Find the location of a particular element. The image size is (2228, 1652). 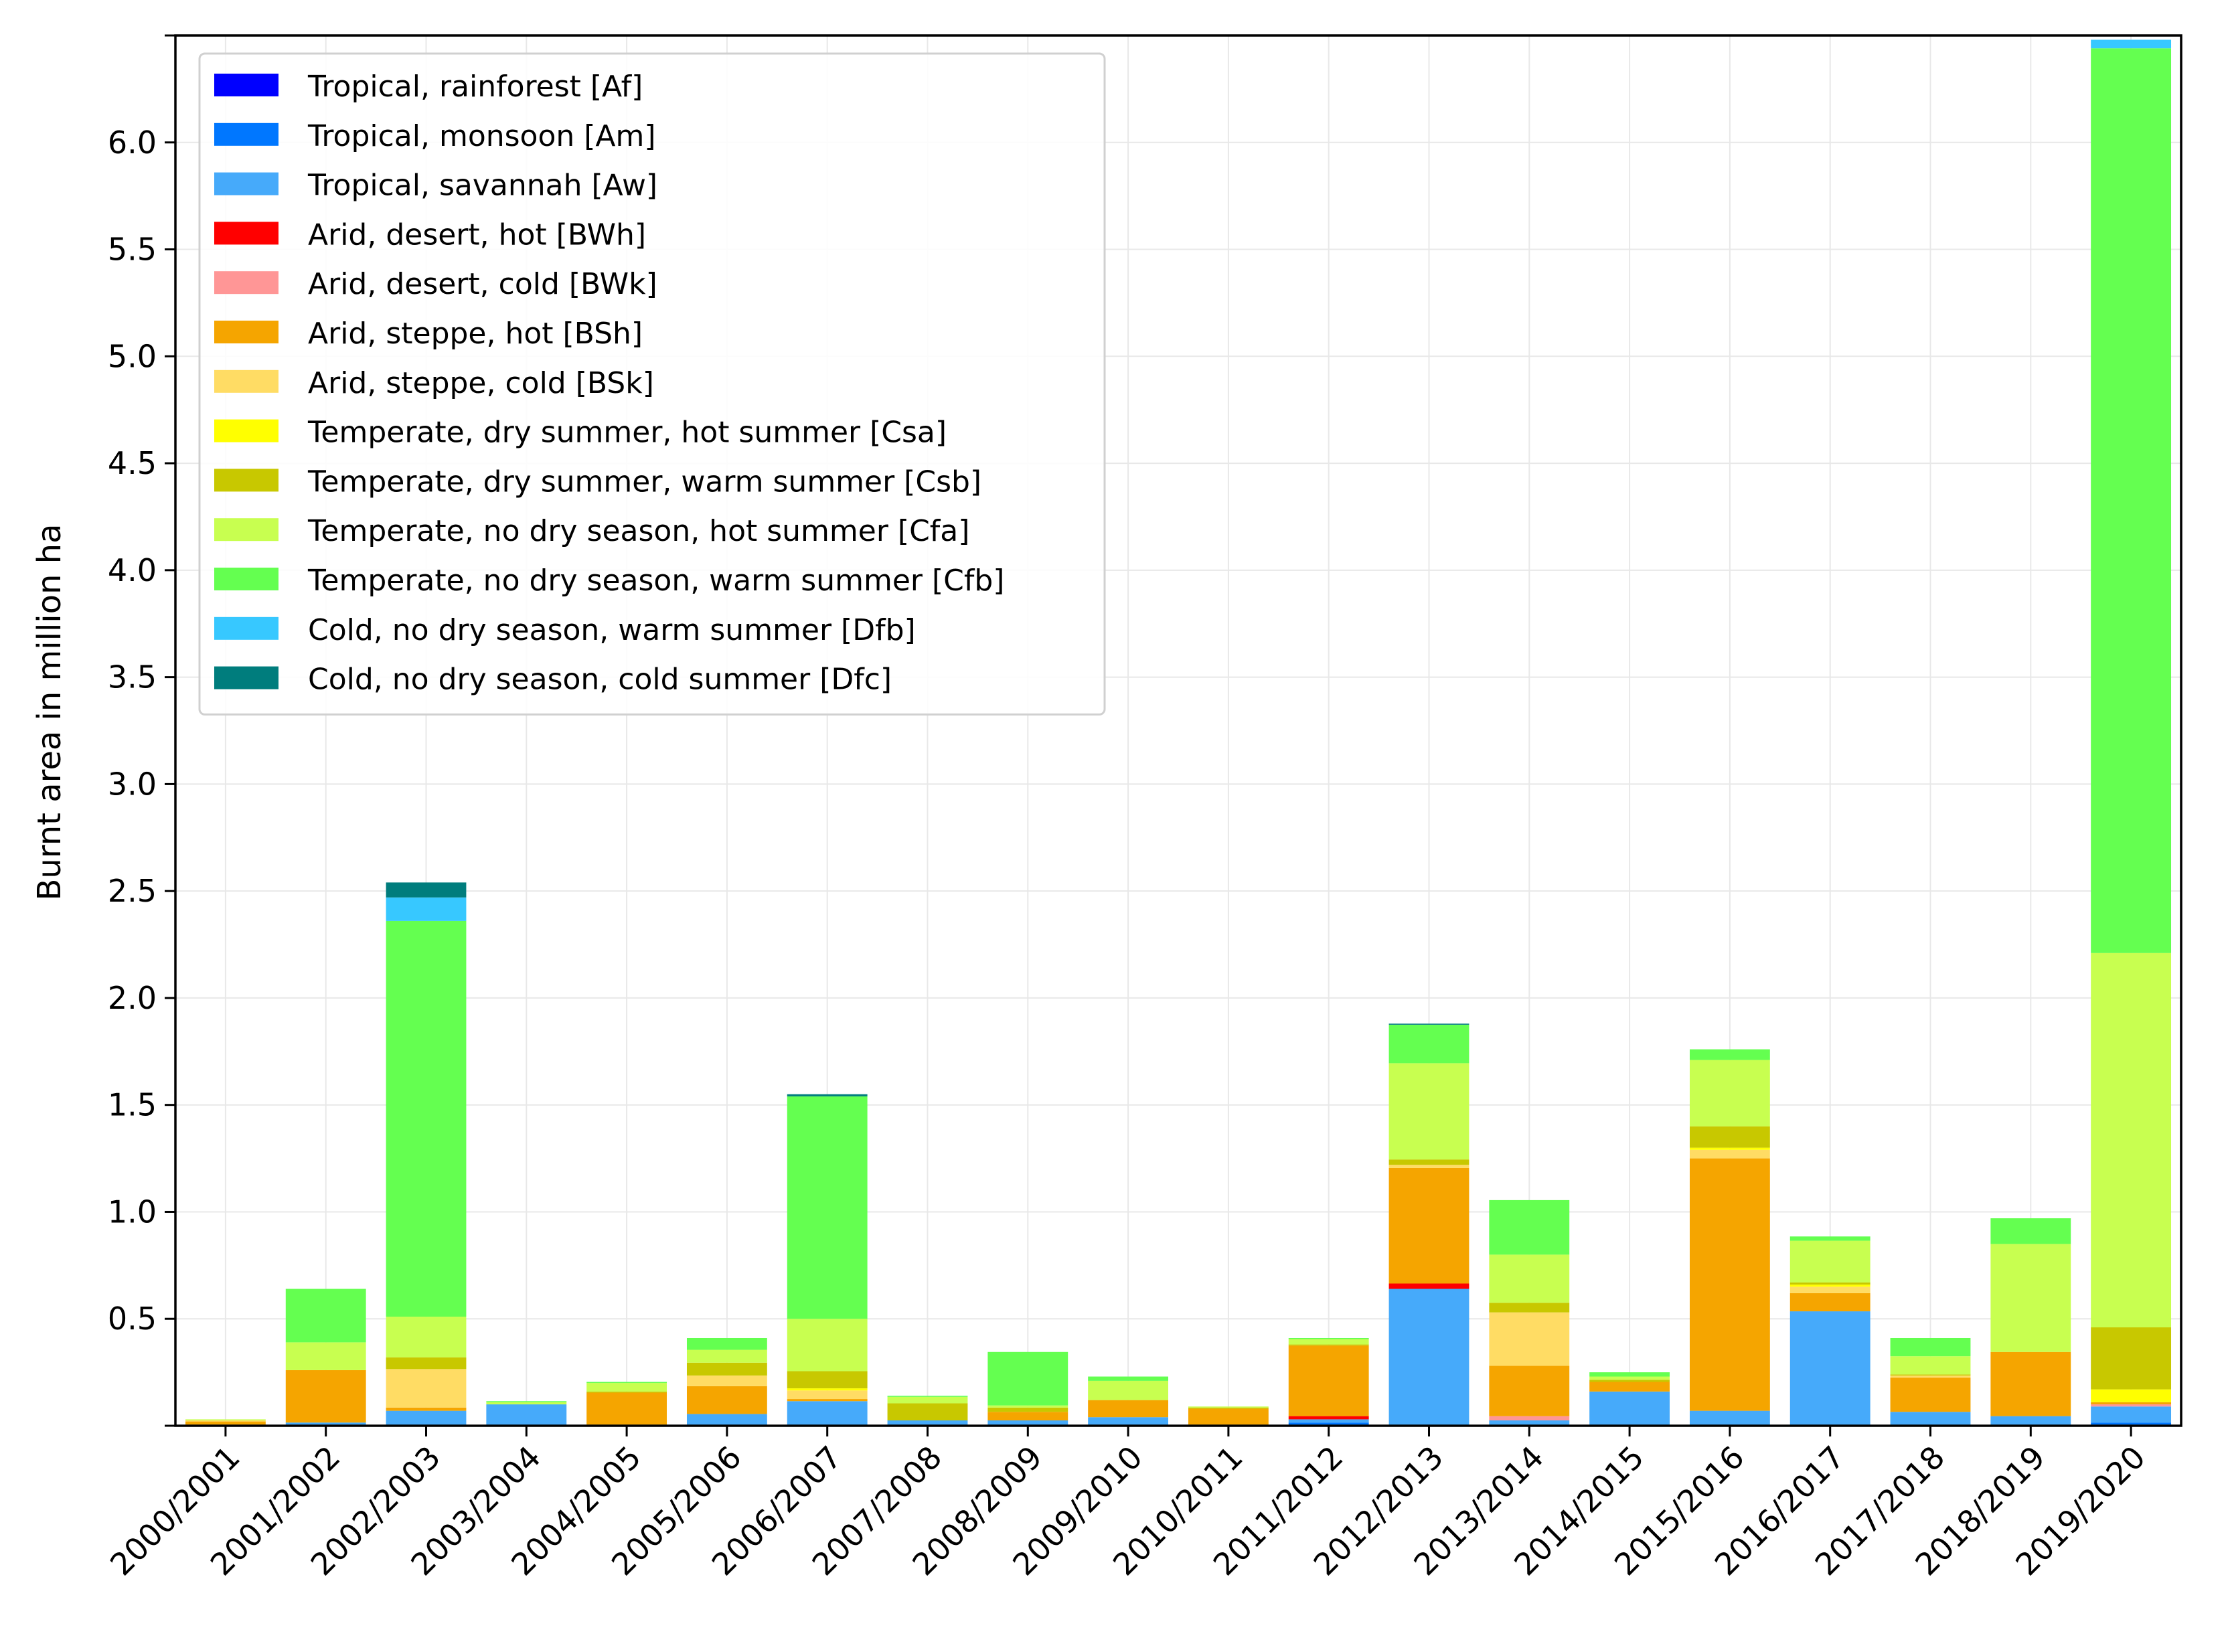

y-tick-label: 2.5 is located at coordinates (132, 891).